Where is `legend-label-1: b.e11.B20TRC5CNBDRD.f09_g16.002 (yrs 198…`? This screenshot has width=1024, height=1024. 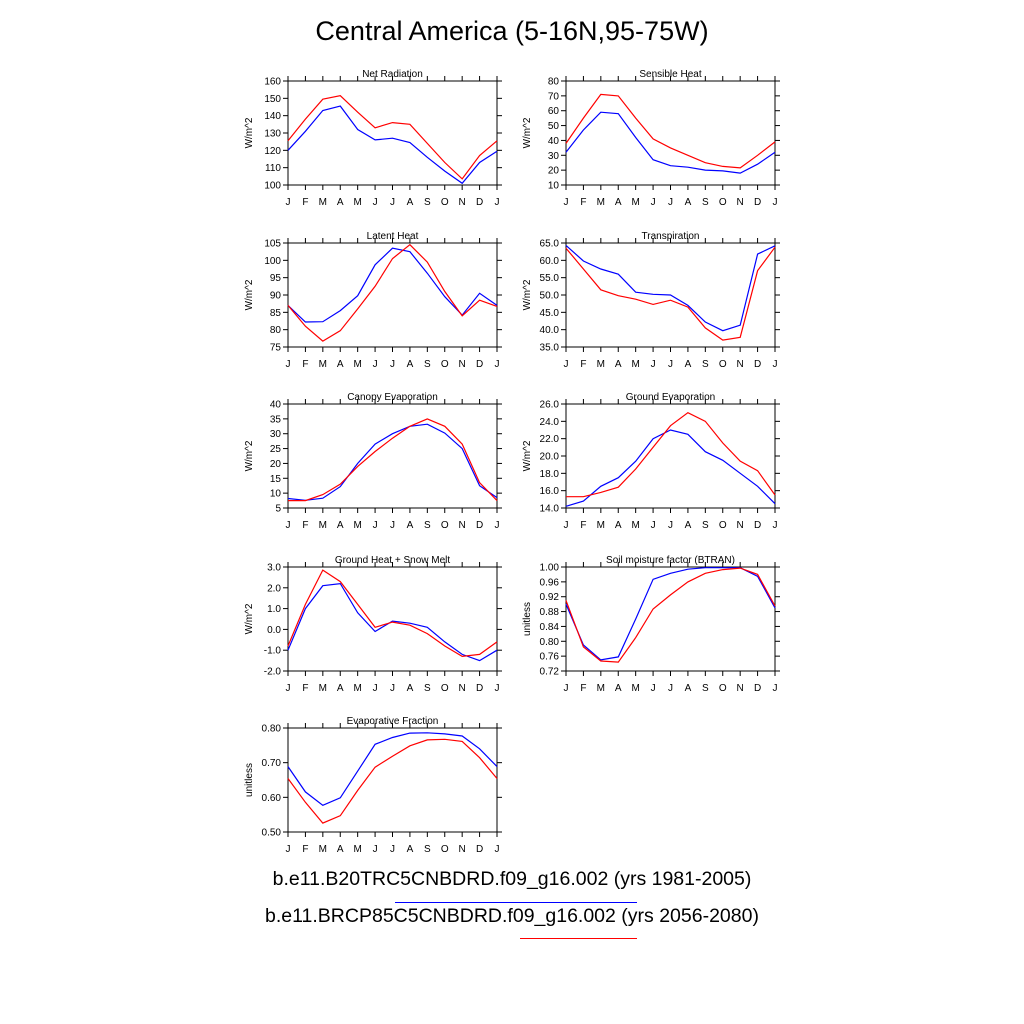
legend-label-1: b.e11.B20TRC5CNBDRD.f09_g16.002 (yrs 198… is located at coordinates (512, 879).